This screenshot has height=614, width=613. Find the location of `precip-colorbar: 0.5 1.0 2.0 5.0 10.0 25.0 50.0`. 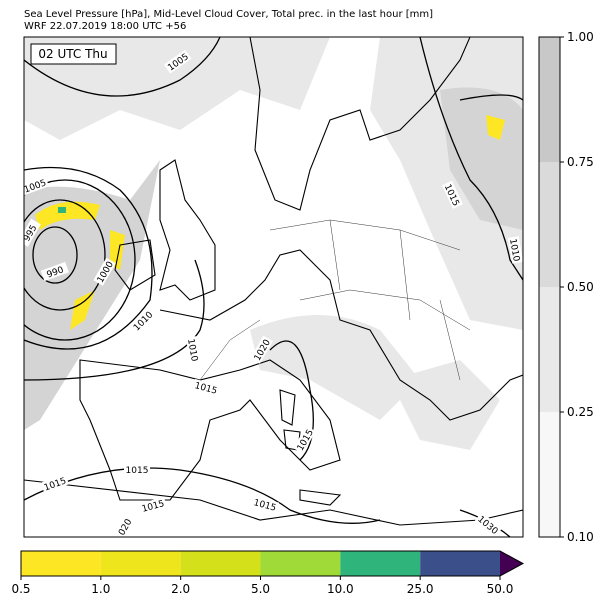

precip-colorbar: 0.5 1.0 2.0 5.0 10.0 25.0 50.0 is located at coordinates (268, 573).